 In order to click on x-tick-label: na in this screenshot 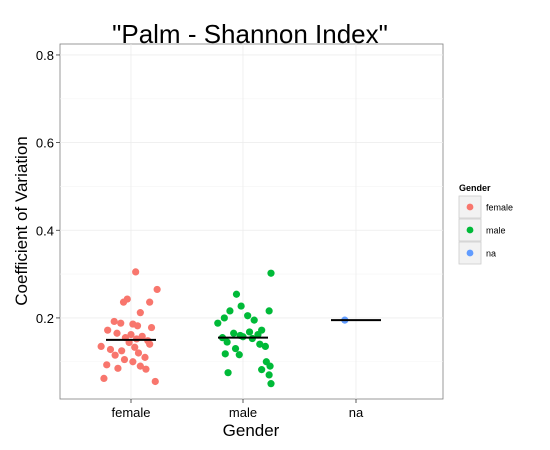, I will do `click(356, 412)`.